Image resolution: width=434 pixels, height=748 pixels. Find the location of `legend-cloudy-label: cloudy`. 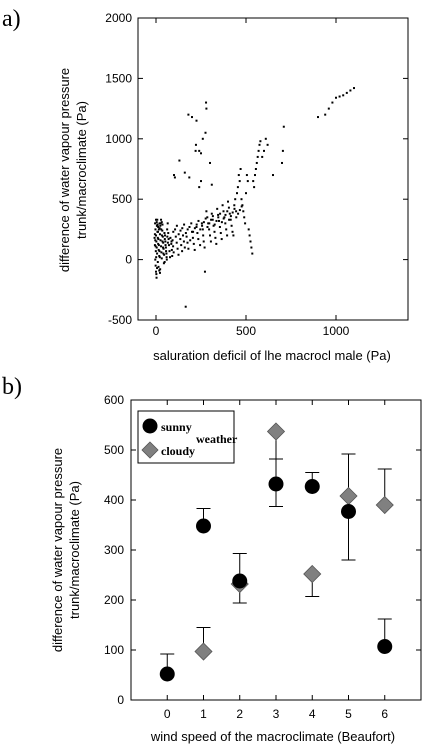

legend-cloudy-label: cloudy is located at coordinates (178, 451).